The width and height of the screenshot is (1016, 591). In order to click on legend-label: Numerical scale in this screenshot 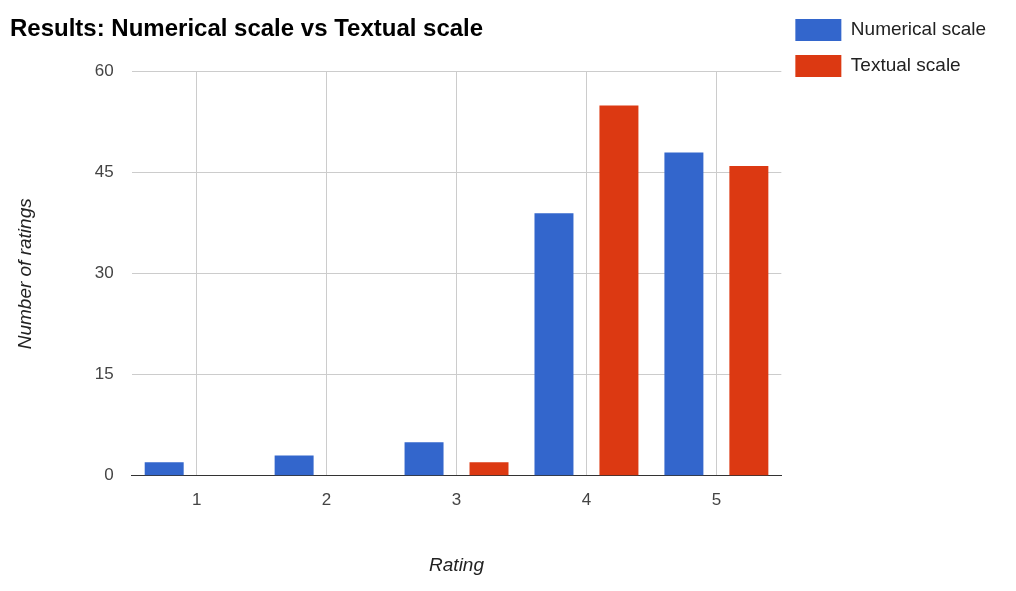, I will do `click(918, 29)`.